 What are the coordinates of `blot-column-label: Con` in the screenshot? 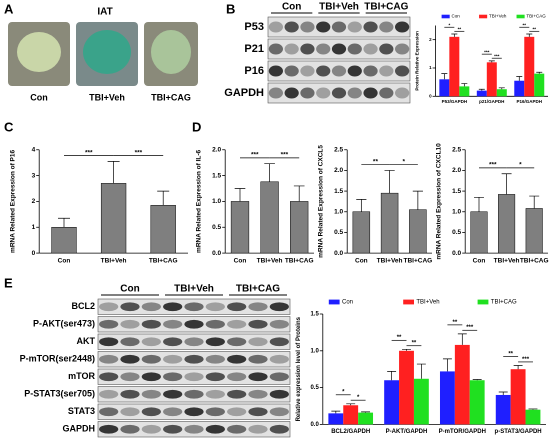 It's located at (291, 7).